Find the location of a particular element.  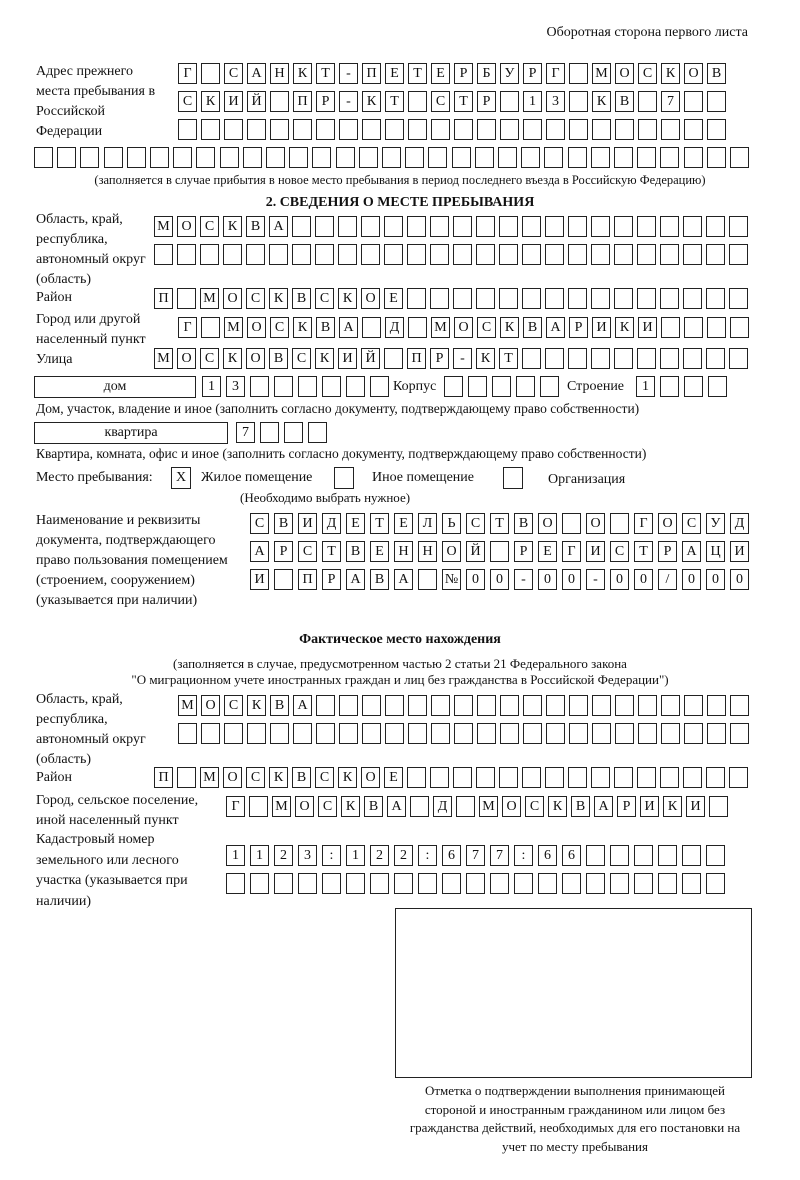

document-row-2-cell: Р is located at coordinates (523, 551).